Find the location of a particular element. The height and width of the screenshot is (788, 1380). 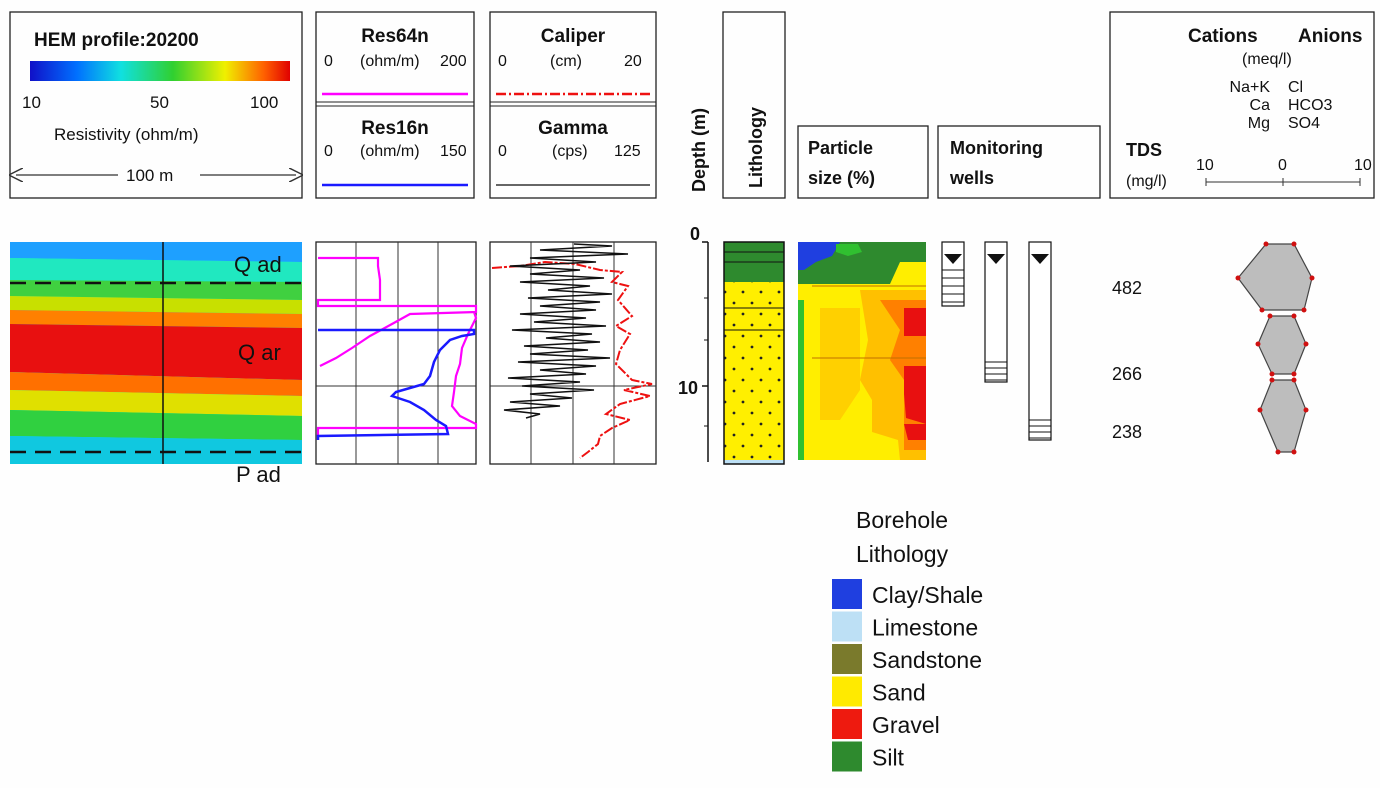

legend-label-sandstone: Sandstone is located at coordinates (927, 660).